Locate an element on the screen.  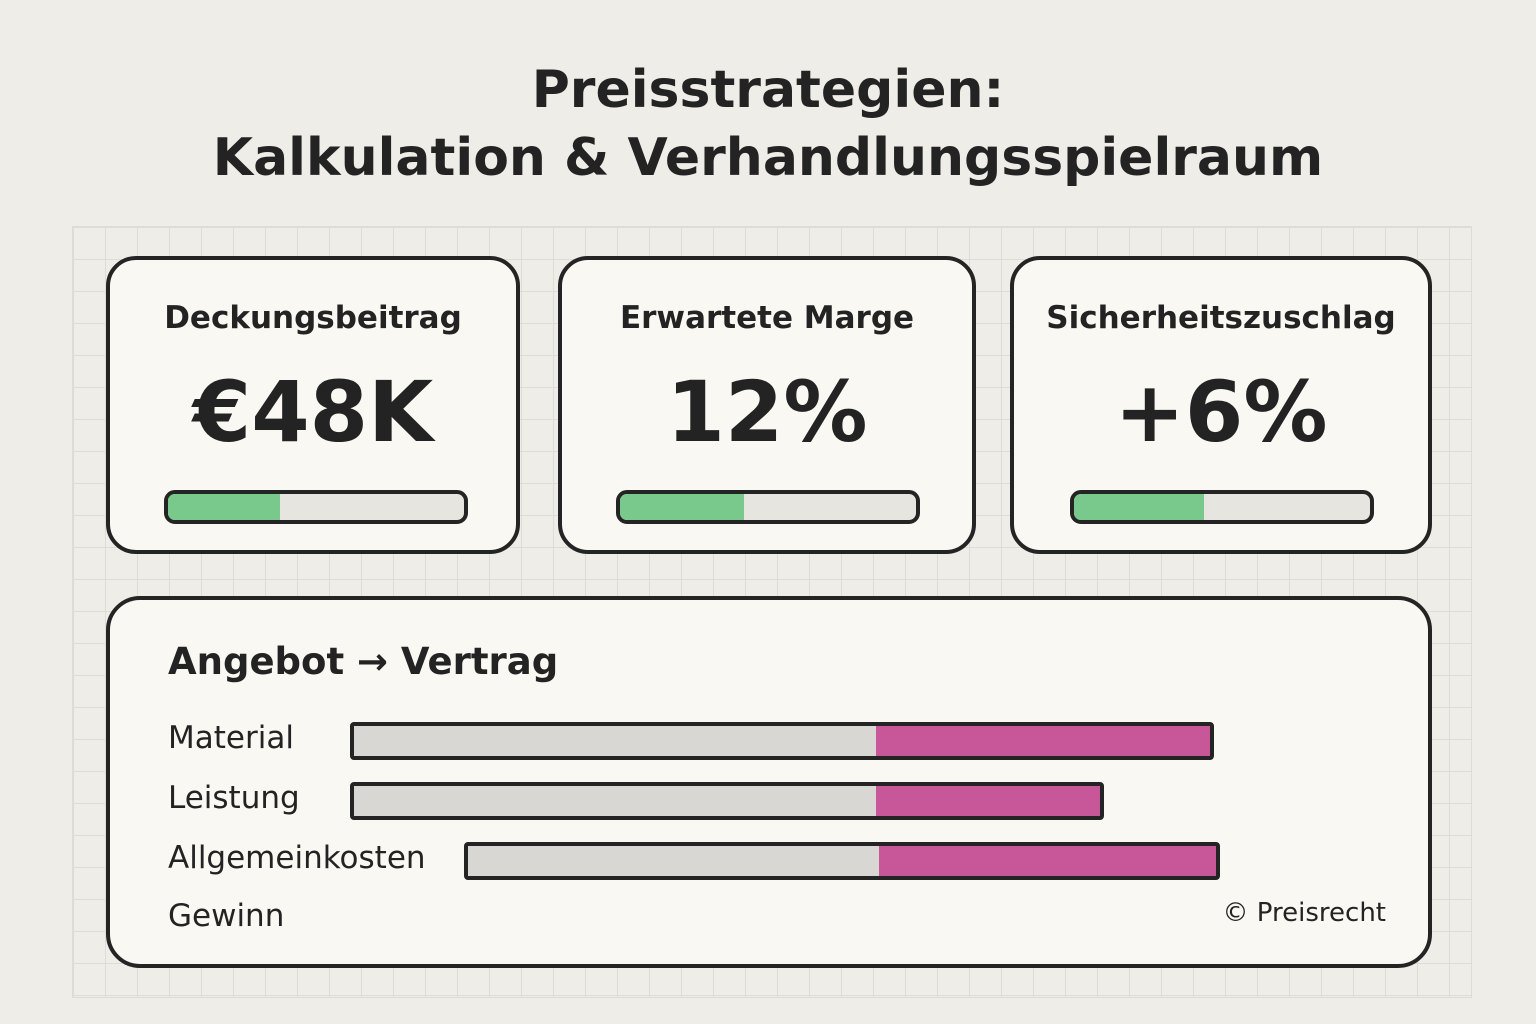
card-value: +6% is located at coordinates (1221, 412).